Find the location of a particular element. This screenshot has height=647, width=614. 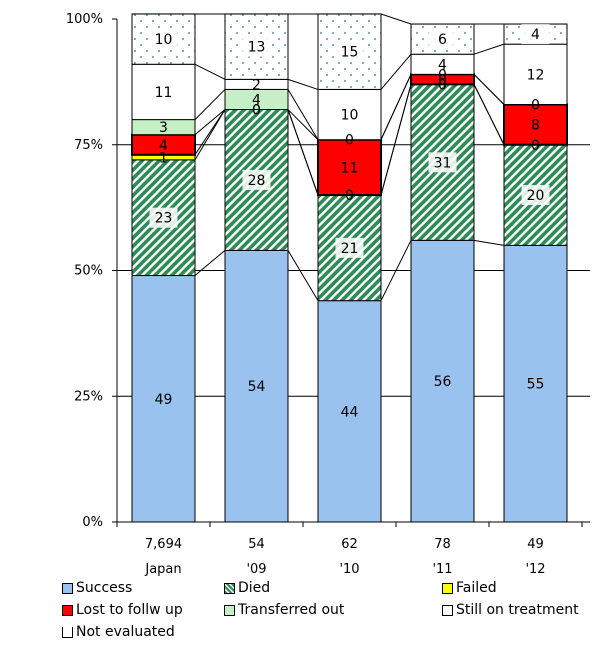

data-label-still-on-treatment: 11 is located at coordinates (164, 93).